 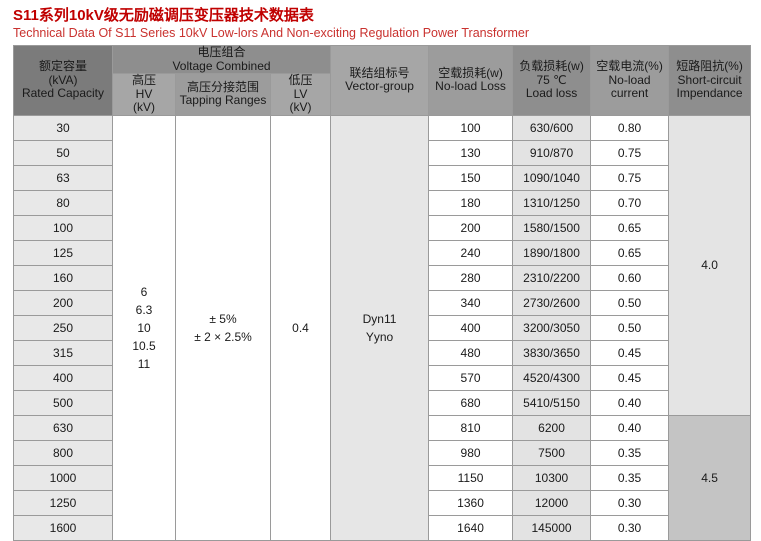 What do you see at coordinates (221, 65) in the screenshot?
I see `header-voltage-combined-en: Voltage Combined` at bounding box center [221, 65].